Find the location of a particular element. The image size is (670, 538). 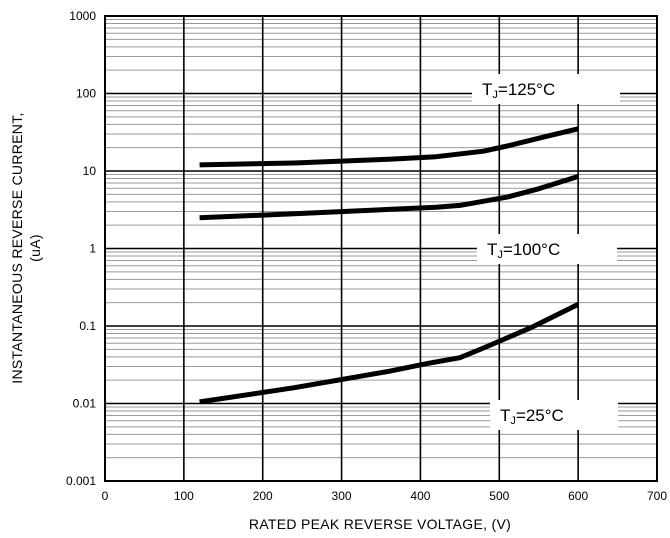

y-axis-title-line1: INSTANTANEOUS REVERSE CURRENT, is located at coordinates (17, 247).